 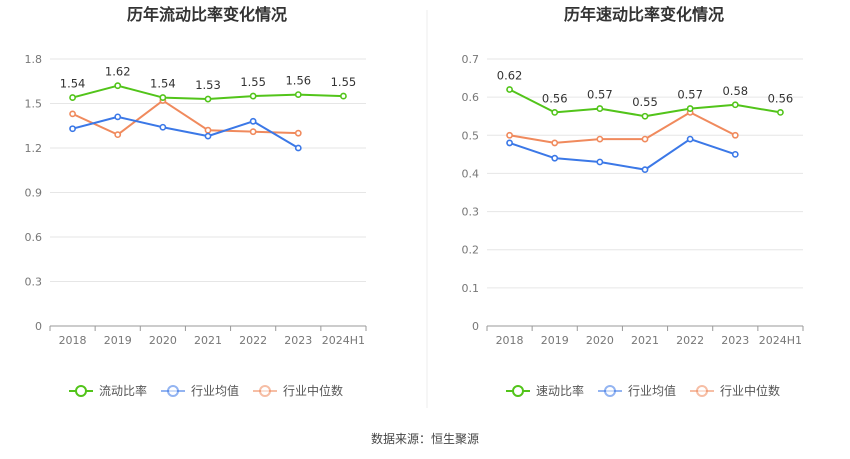 What do you see at coordinates (123, 390) in the screenshot?
I see `legend-label: 流动比率` at bounding box center [123, 390].